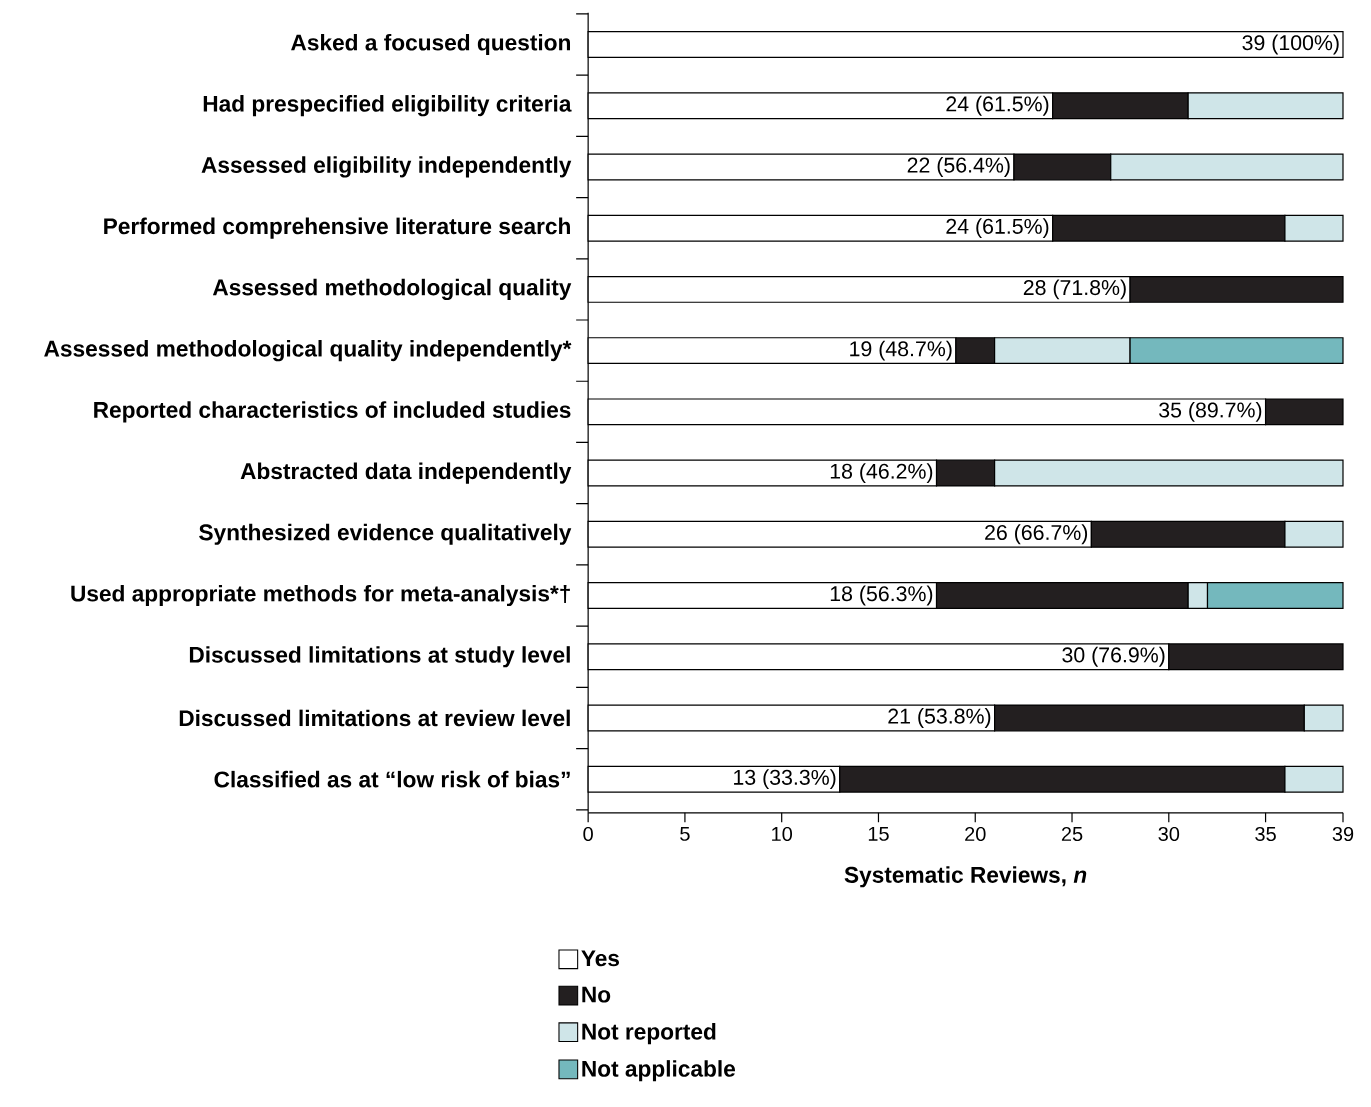 Image resolution: width=1371 pixels, height=1107 pixels. Describe the element at coordinates (374, 718) in the screenshot. I see `y-tick-label: Discussed limitations at review level` at that location.